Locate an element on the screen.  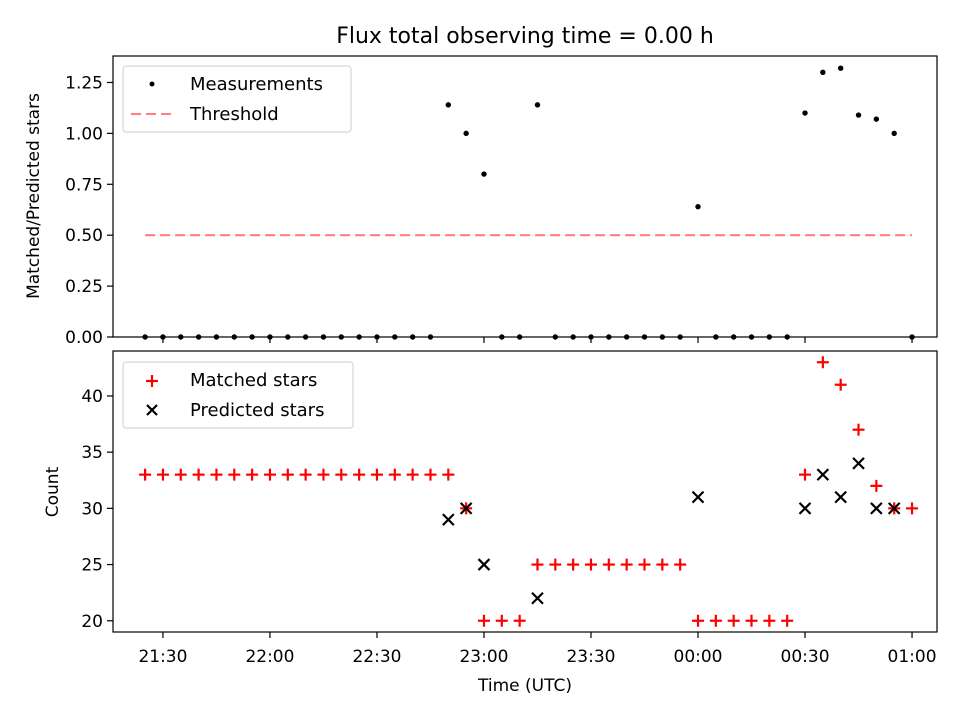
y-tick-label: 1.25 is located at coordinates (84, 83).